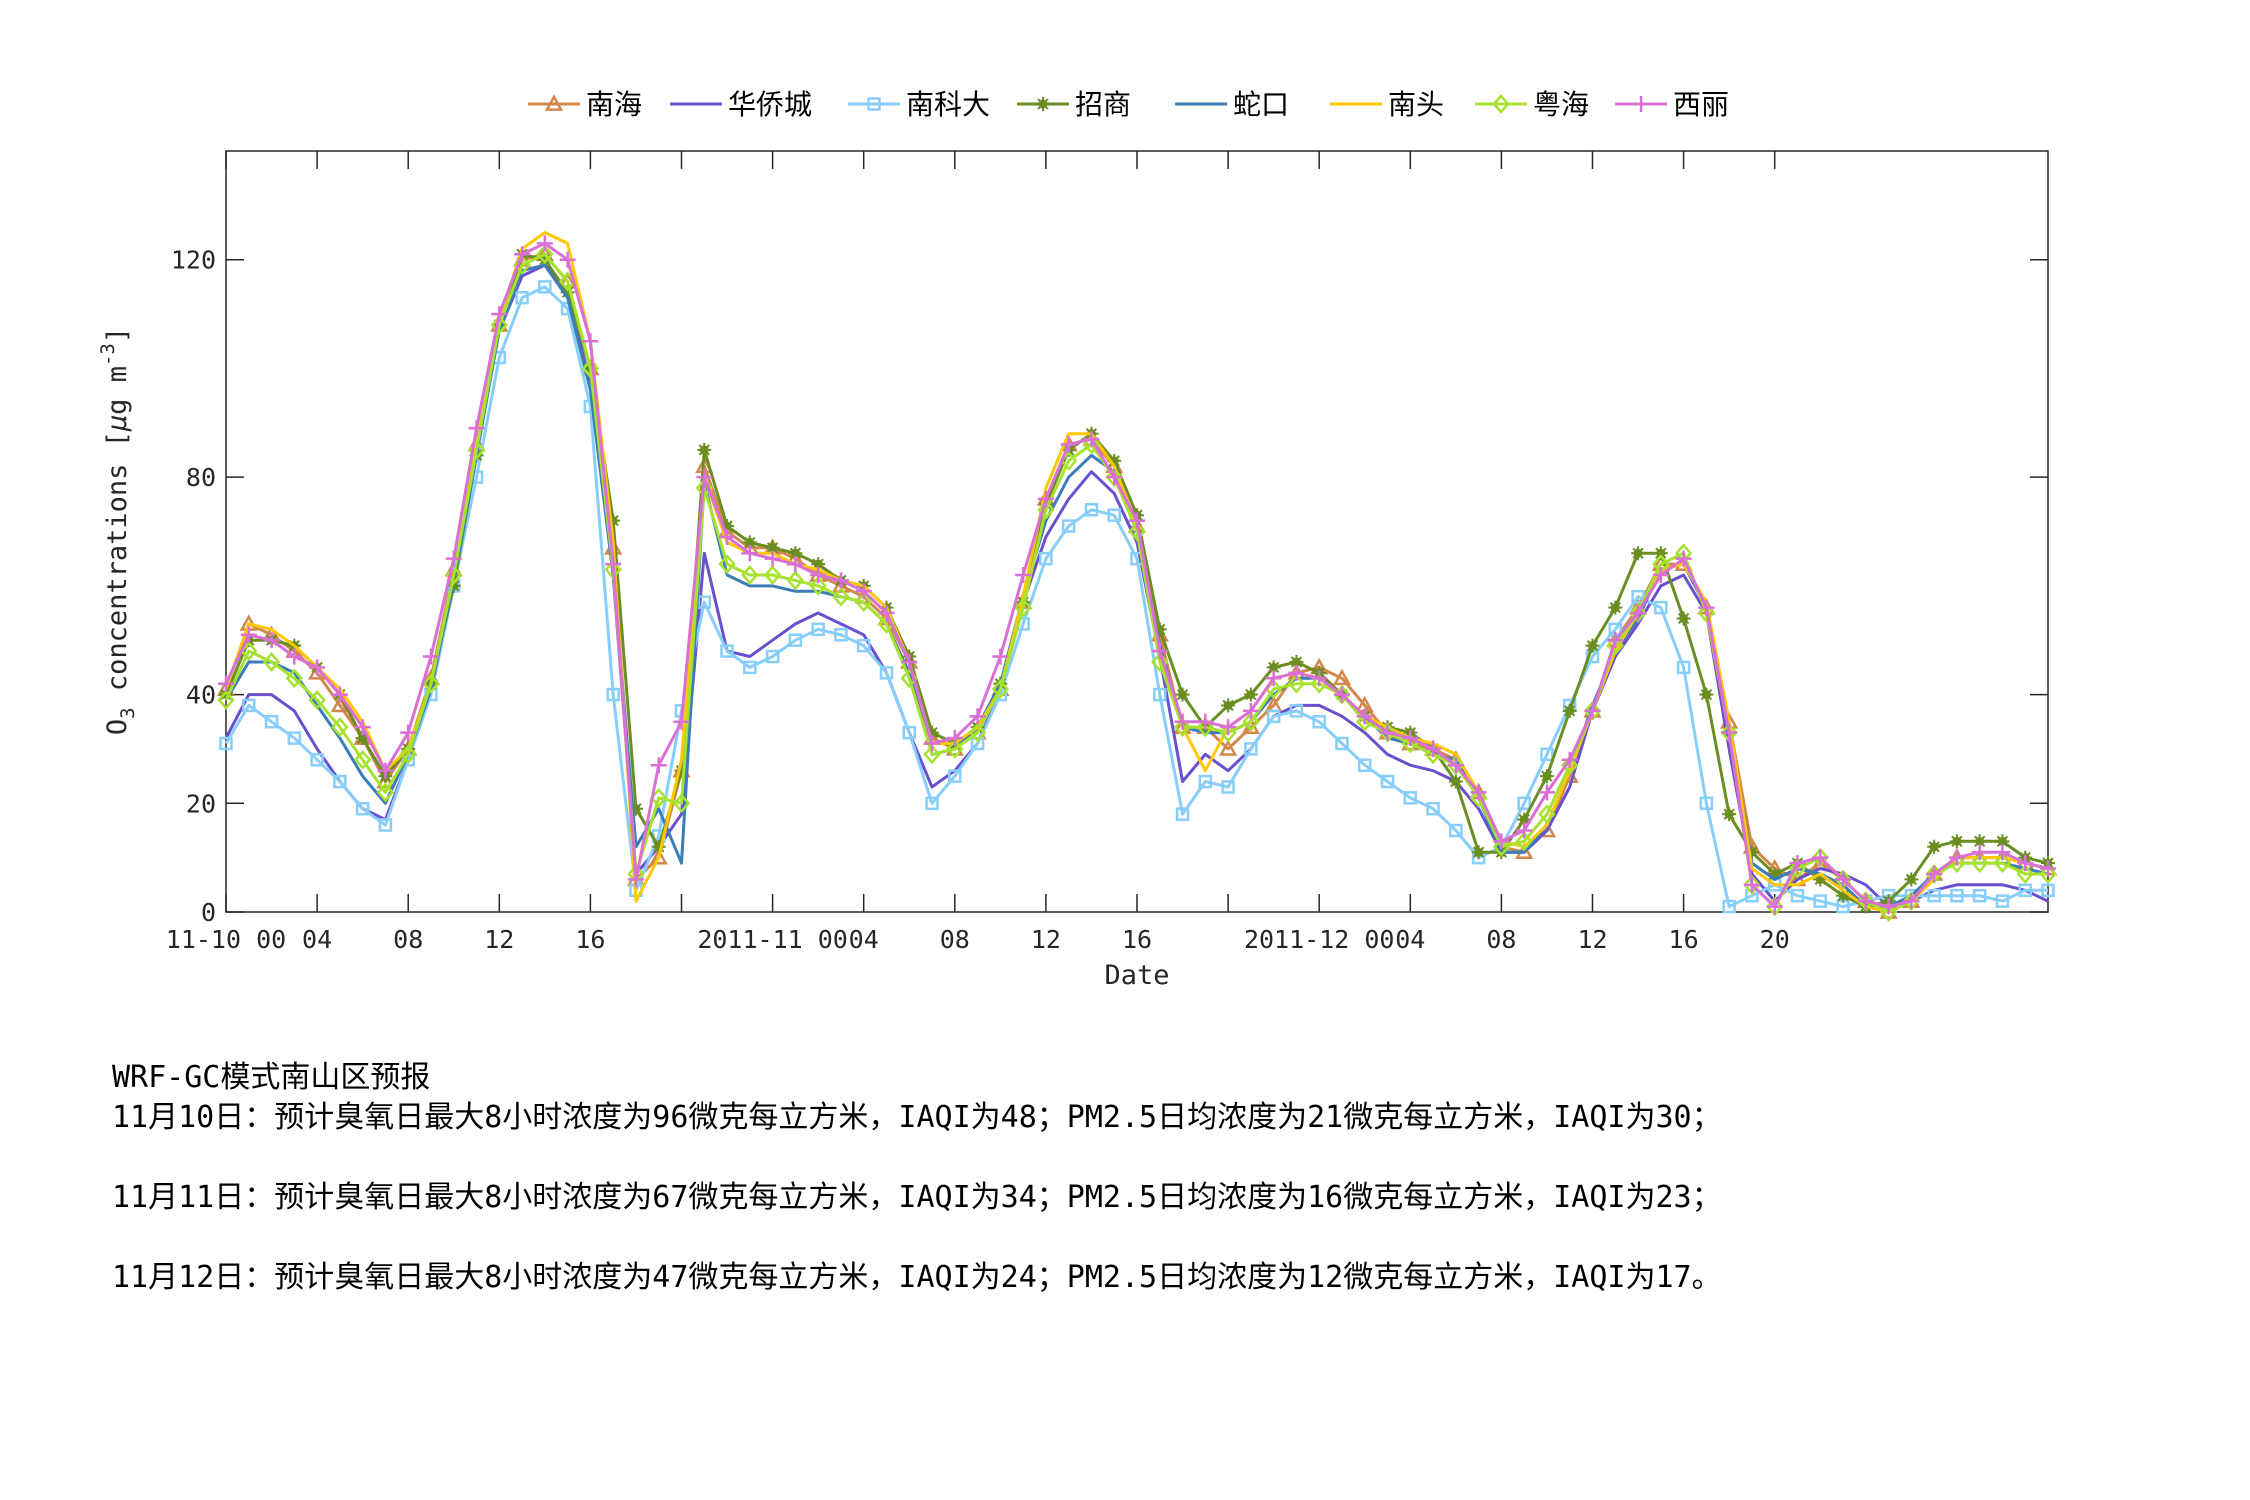 Image resolution: width=2250 pixels, height=1500 pixels. Describe the element at coordinates (1701, 104) in the screenshot. I see `legend-label: 西丽` at that location.